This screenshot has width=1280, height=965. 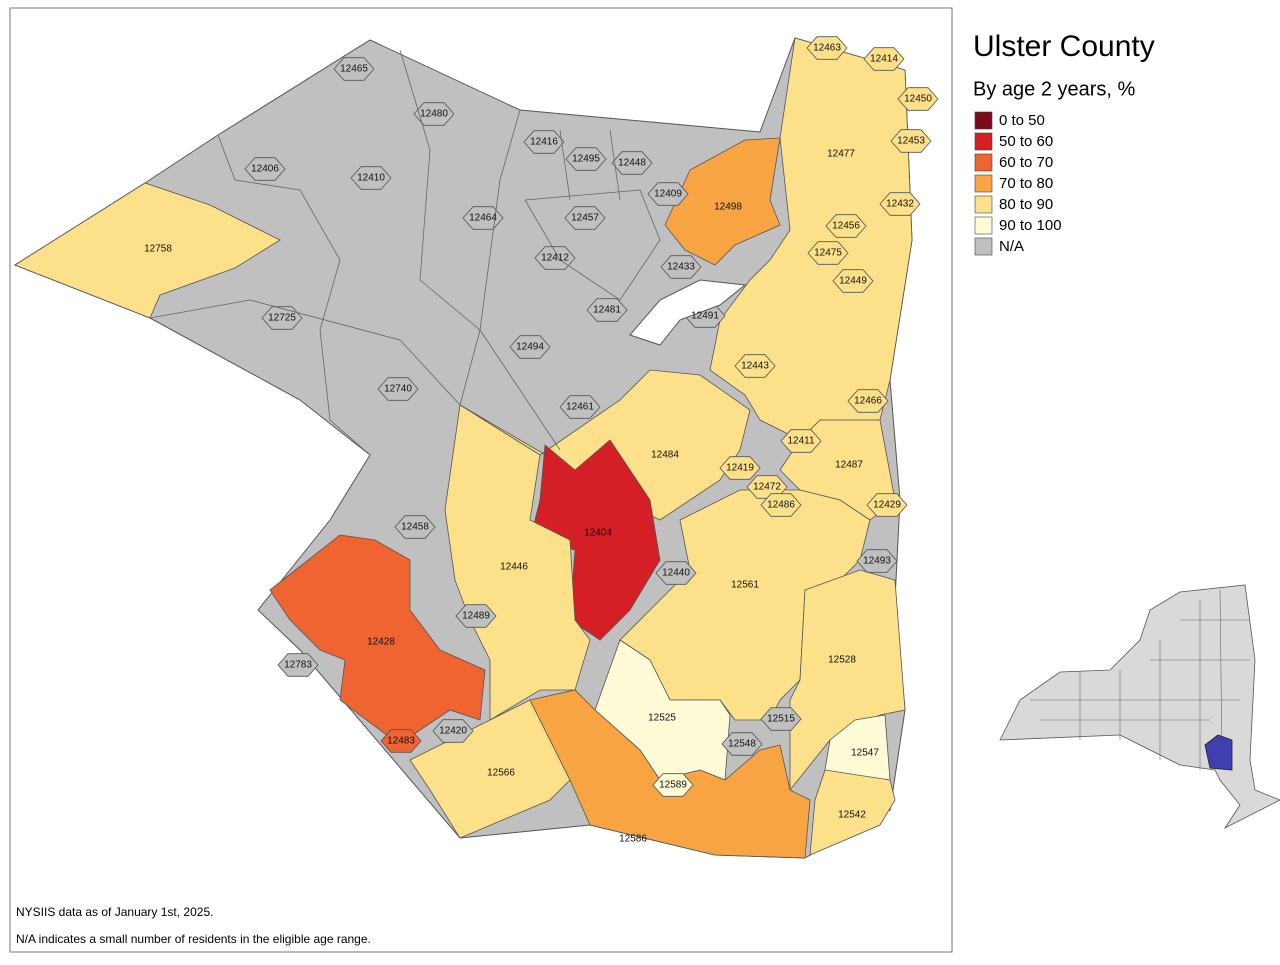 I want to click on zip-label: 12740, so click(x=398, y=389).